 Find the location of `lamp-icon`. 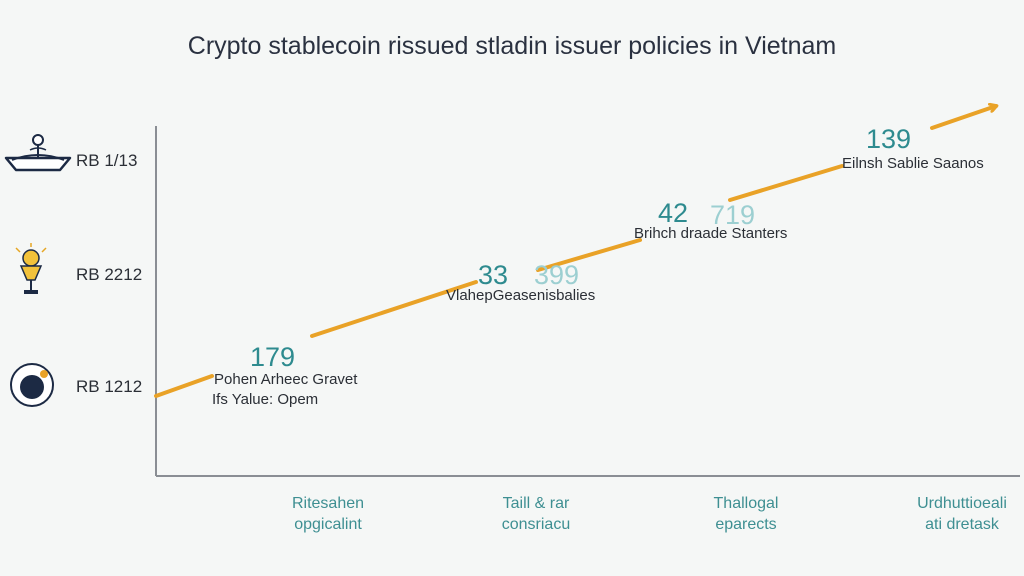

lamp-icon is located at coordinates (31, 268).